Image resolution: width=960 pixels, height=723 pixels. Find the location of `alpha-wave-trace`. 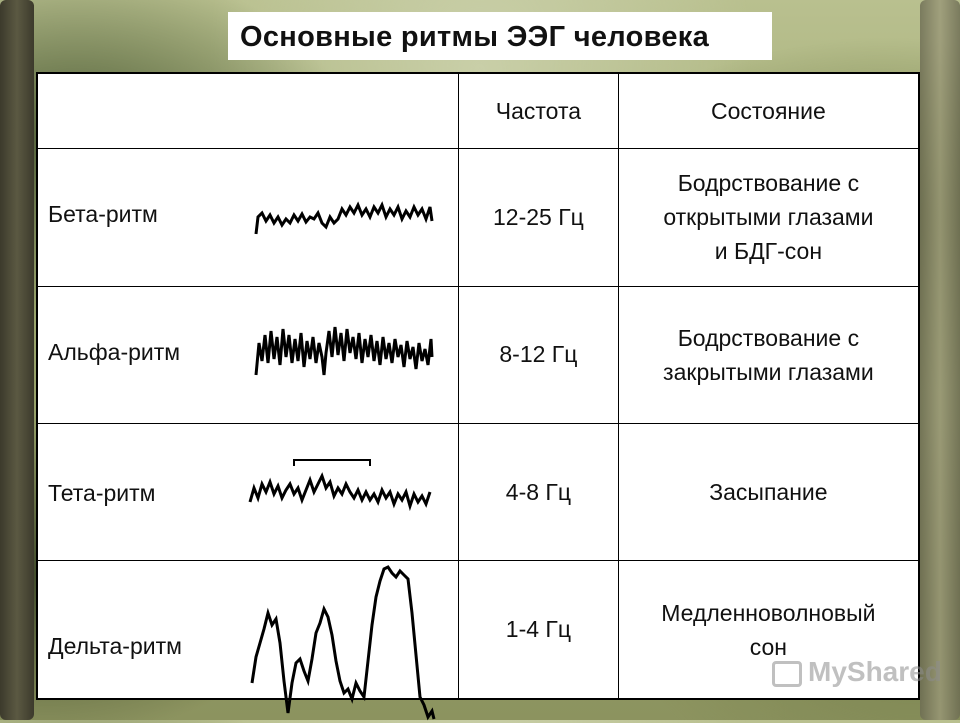

alpha-wave-trace is located at coordinates (344, 350).